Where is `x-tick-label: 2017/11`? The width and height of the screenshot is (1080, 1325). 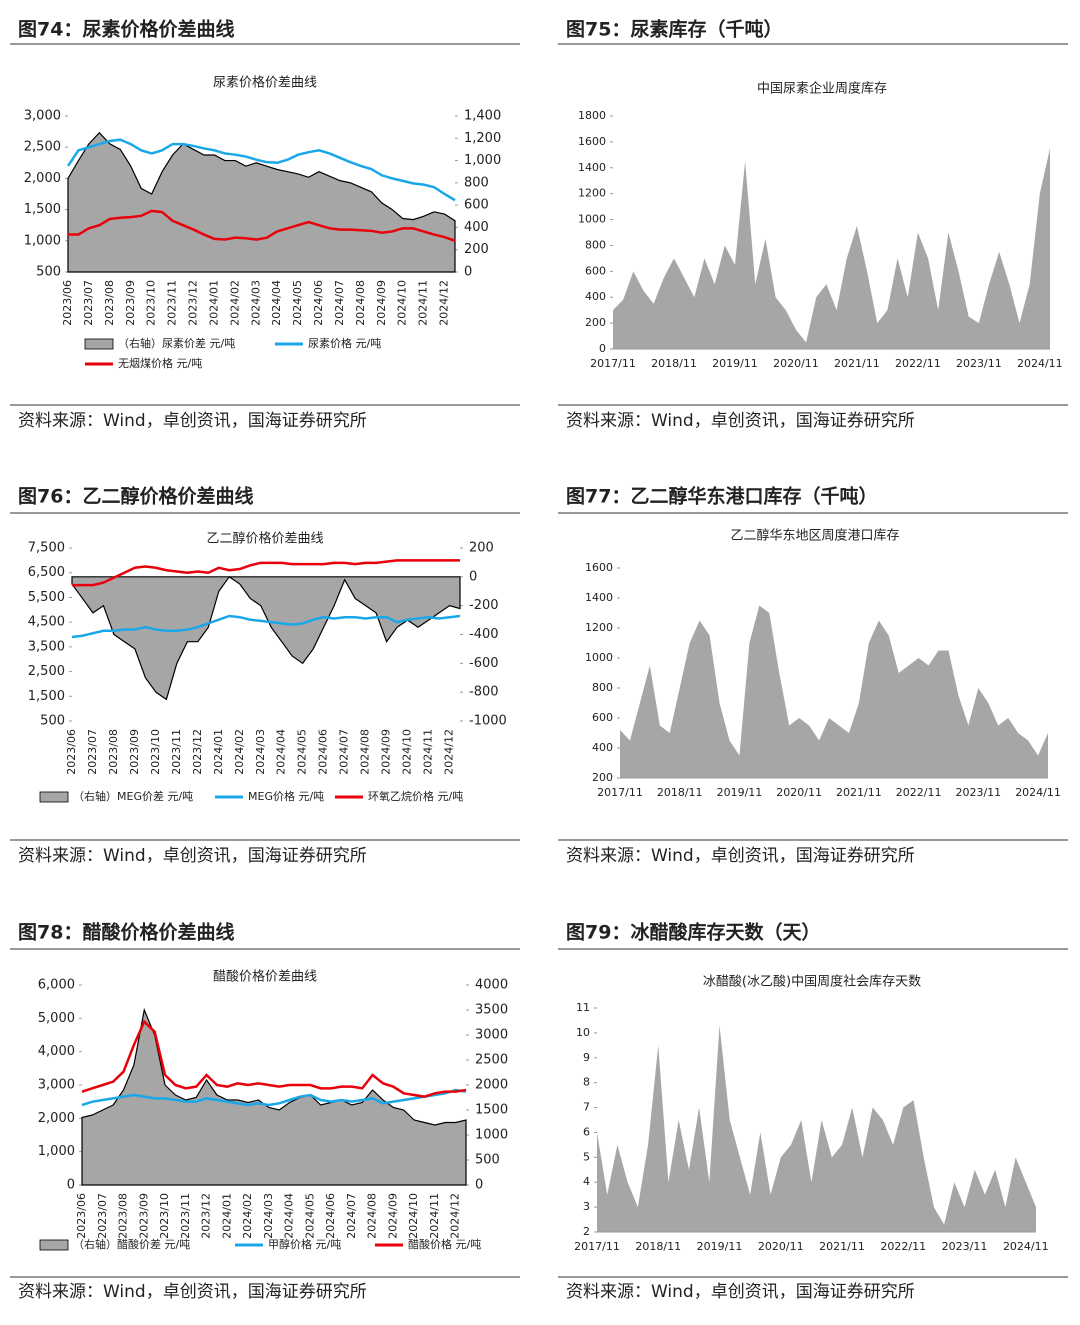
x-tick-label: 2017/11 is located at coordinates (613, 363).